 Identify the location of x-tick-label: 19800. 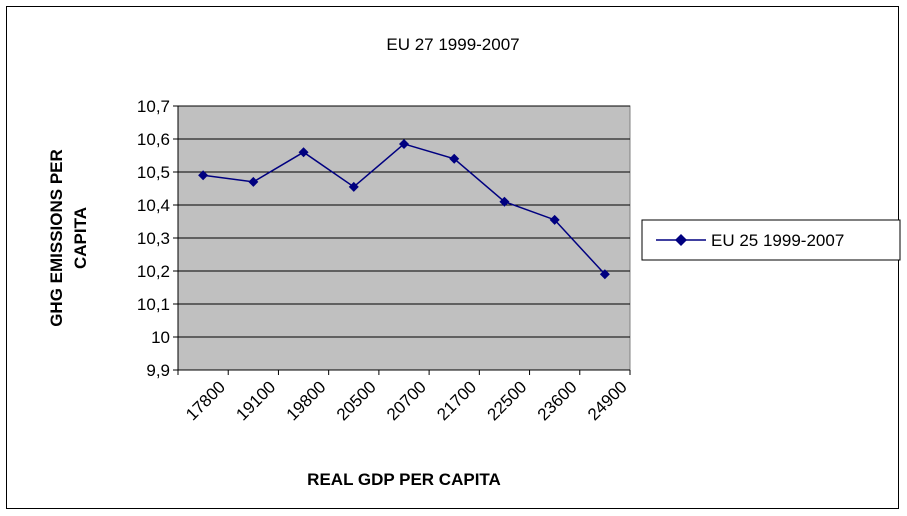
(306, 400).